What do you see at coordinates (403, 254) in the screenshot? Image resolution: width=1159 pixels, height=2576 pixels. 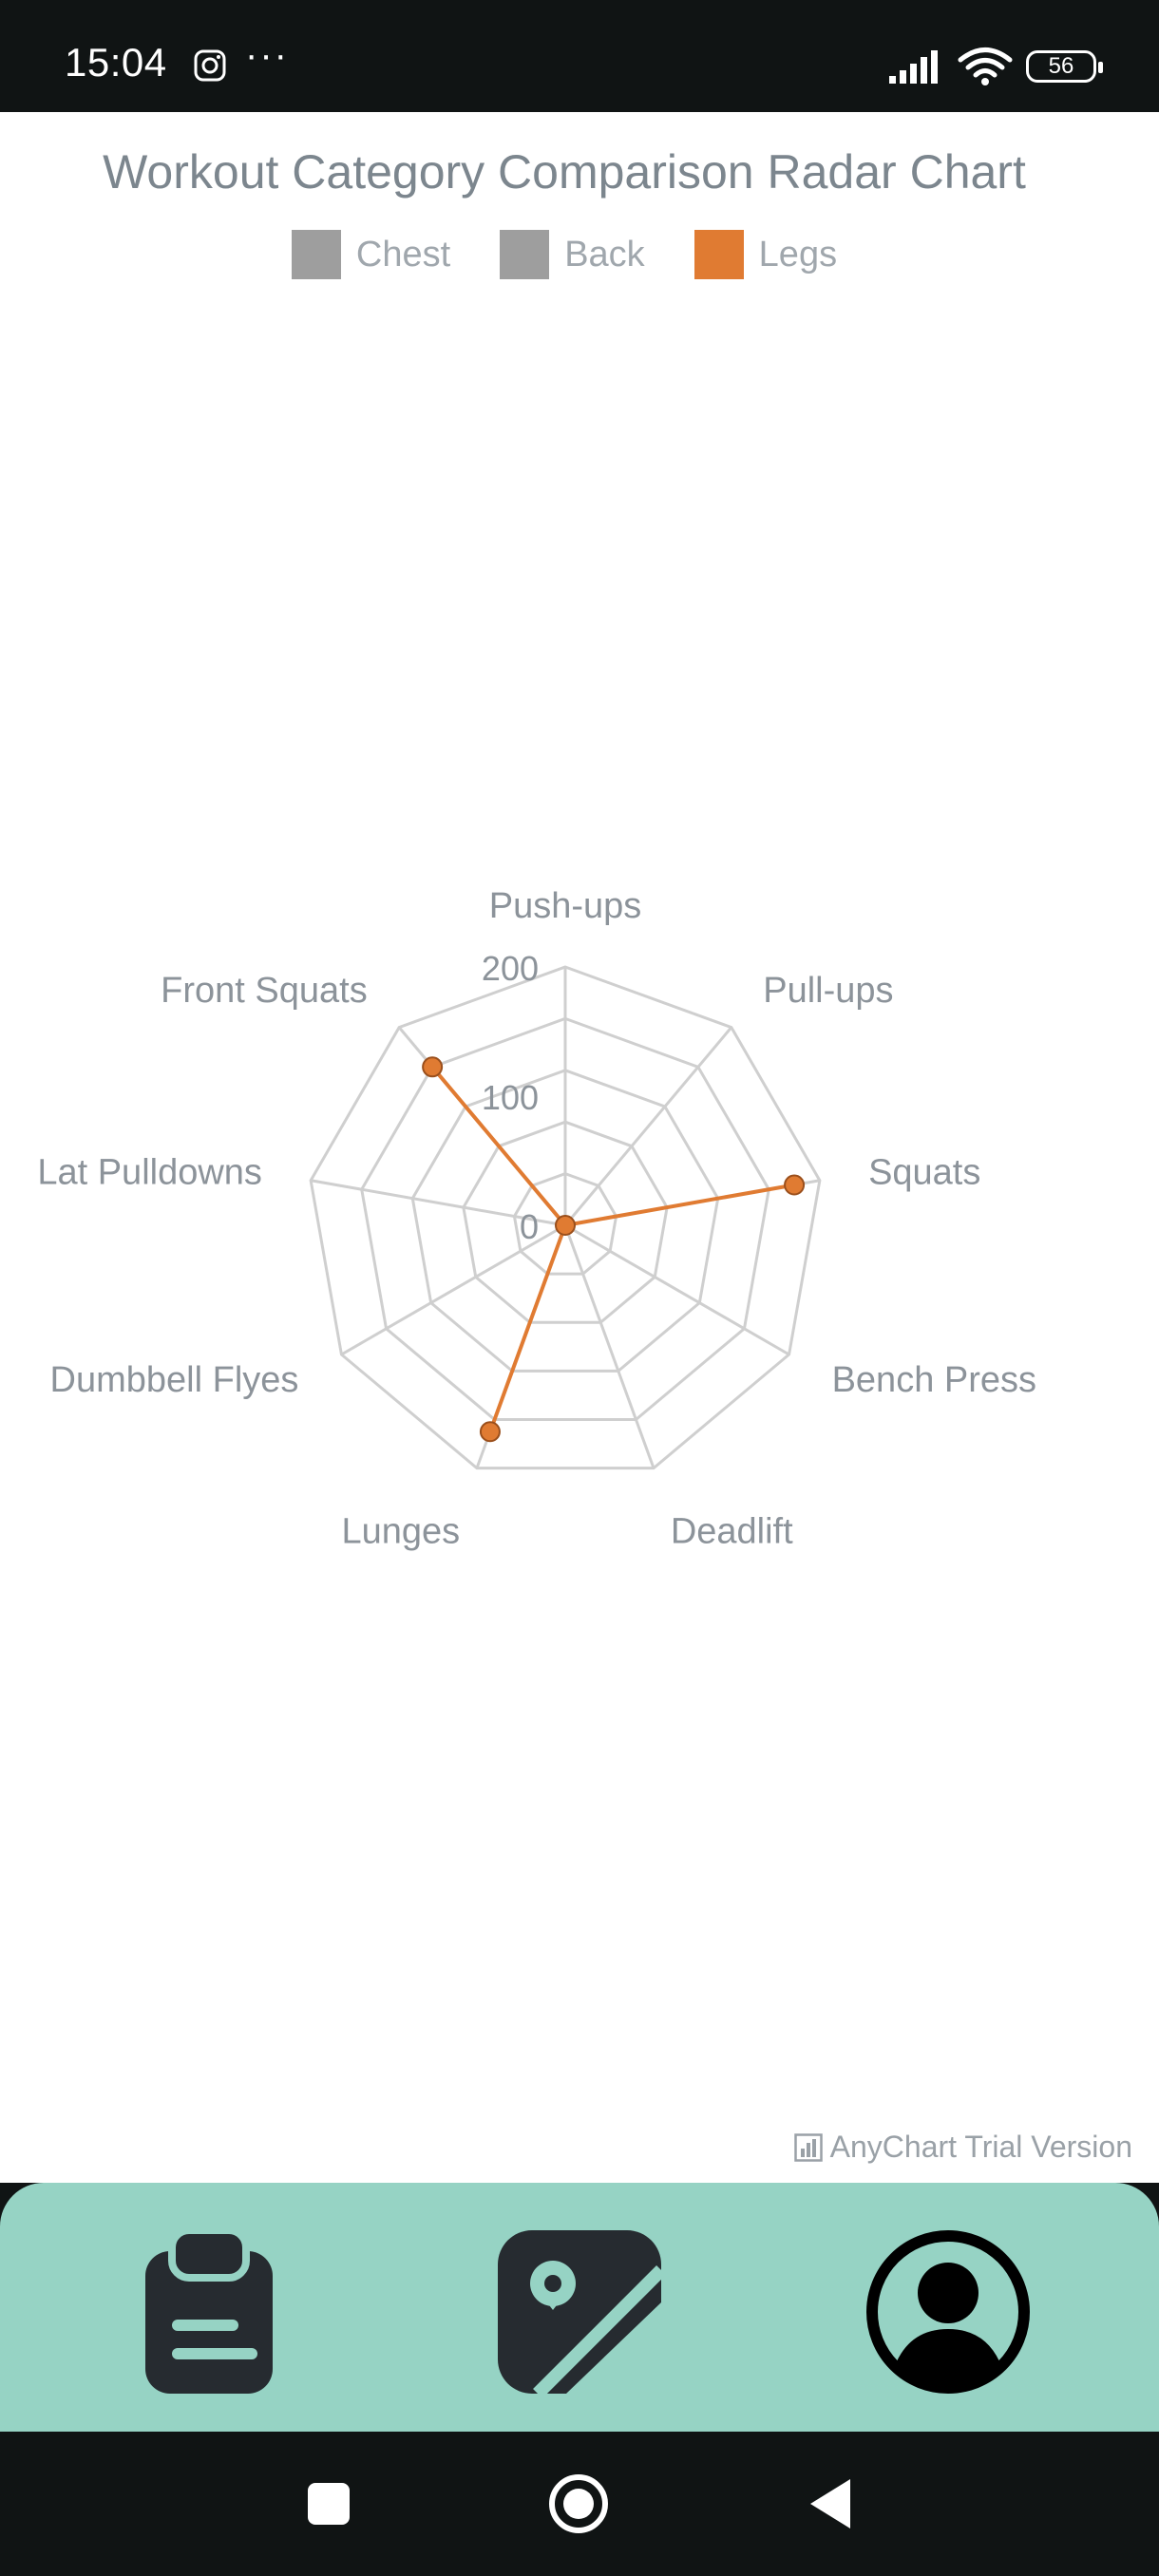 I see `legend-label-chest: Chest` at bounding box center [403, 254].